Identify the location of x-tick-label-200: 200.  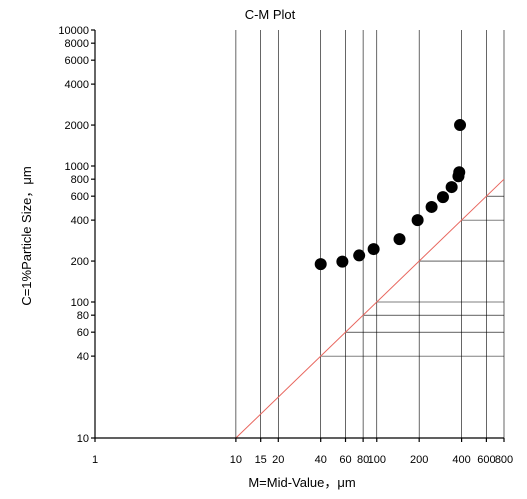
(419, 460).